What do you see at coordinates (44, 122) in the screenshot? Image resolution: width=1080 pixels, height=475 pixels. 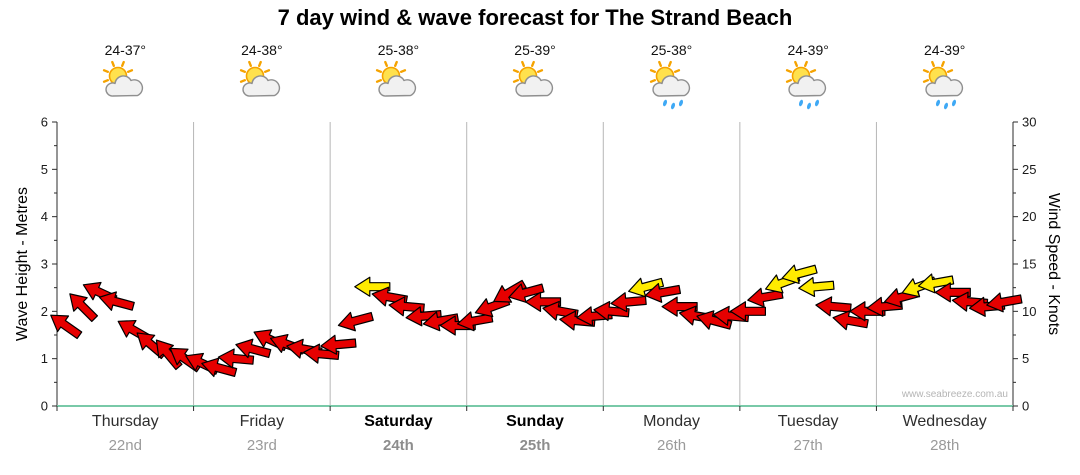 I see `left-tick-label: 6` at bounding box center [44, 122].